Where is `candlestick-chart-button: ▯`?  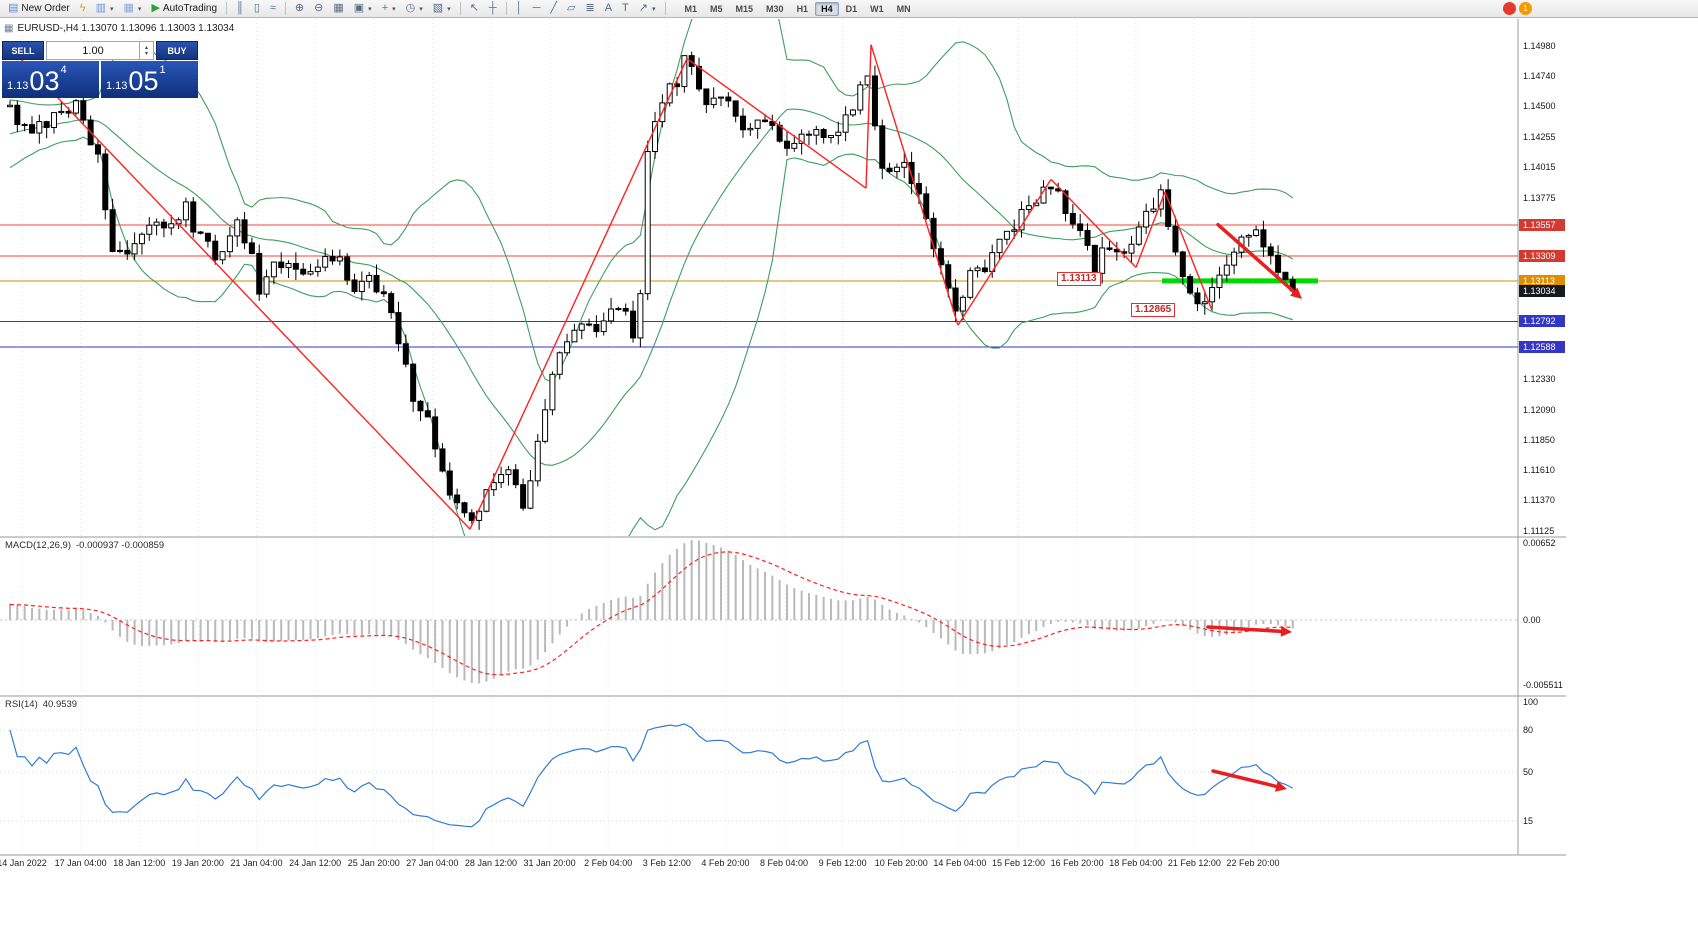
candlestick-chart-button: ▯ is located at coordinates (257, 9).